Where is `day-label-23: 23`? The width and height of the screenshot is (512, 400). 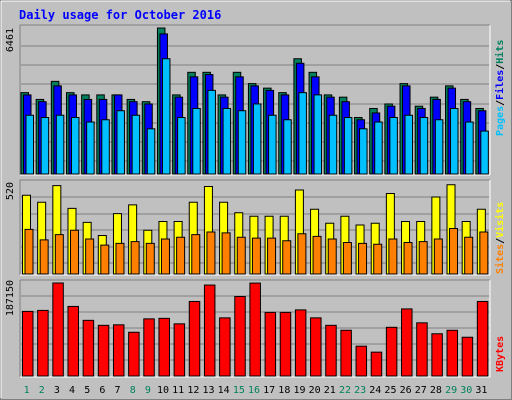
day-label-23: 23 is located at coordinates (360, 390).